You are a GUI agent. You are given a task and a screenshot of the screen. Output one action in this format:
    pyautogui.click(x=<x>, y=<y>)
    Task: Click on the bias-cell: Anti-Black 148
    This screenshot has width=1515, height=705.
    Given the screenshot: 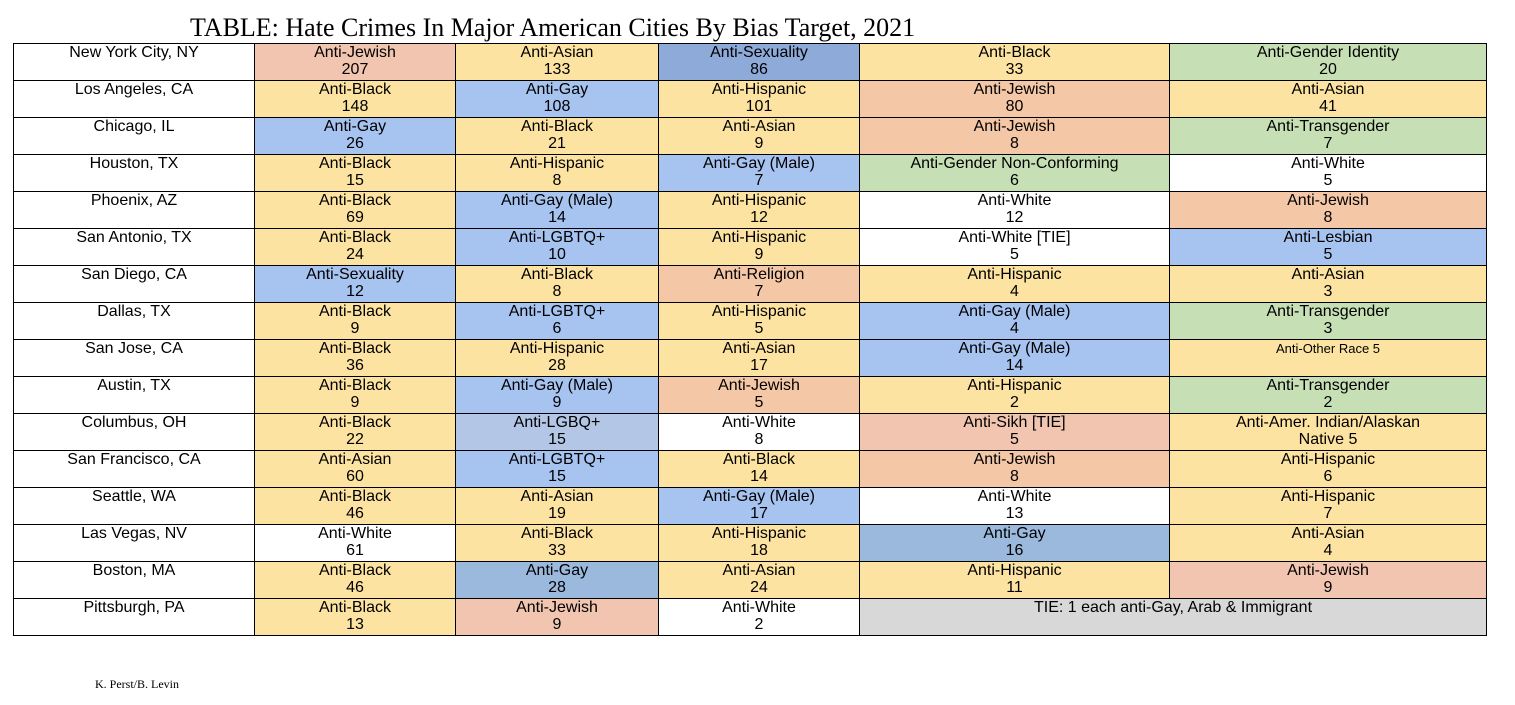 What is the action you would take?
    pyautogui.click(x=355, y=99)
    